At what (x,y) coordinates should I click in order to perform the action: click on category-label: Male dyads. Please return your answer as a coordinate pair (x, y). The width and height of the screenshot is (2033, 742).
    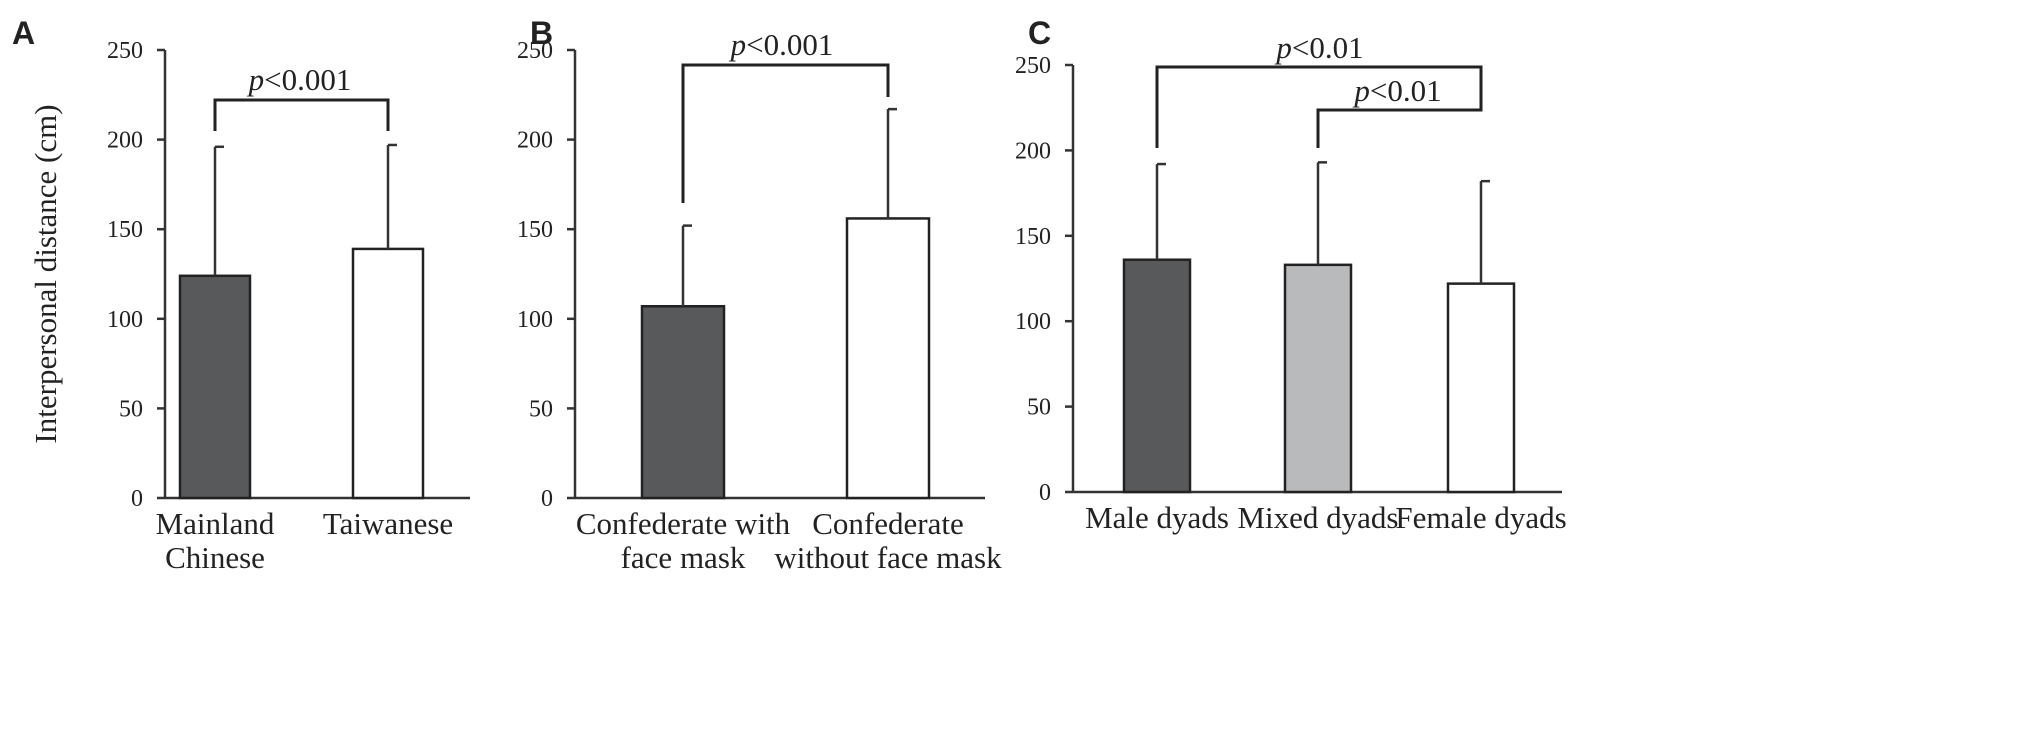
    Looking at the image, I should click on (1157, 517).